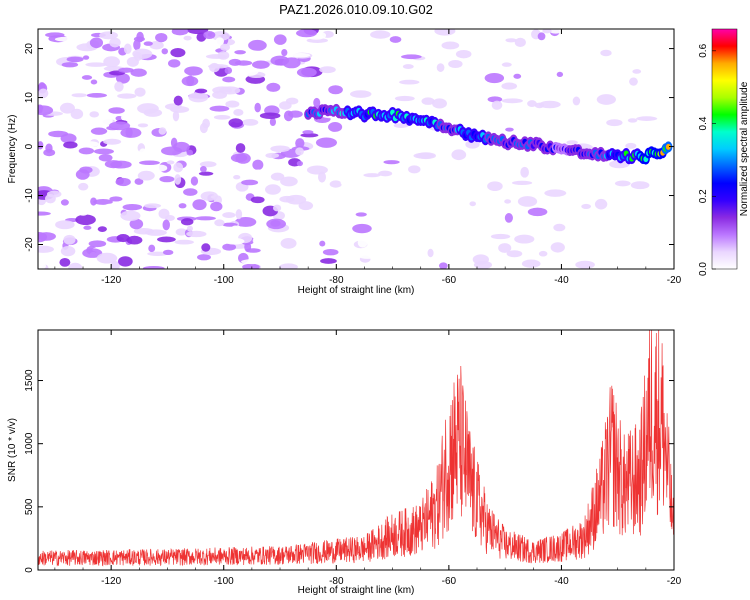 The height and width of the screenshot is (600, 750). Describe the element at coordinates (703, 196) in the screenshot. I see `colorbar-tick-label: 0.2` at that location.